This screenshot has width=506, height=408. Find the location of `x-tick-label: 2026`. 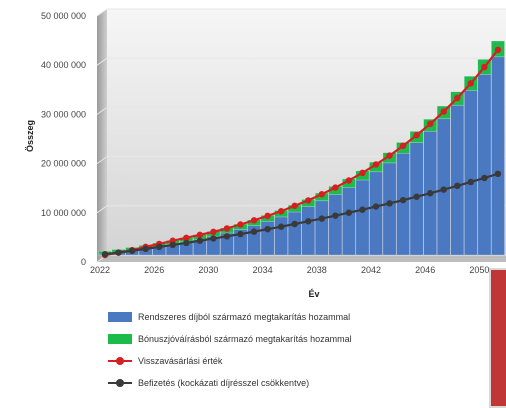

x-tick-label: 2026 is located at coordinates (154, 270).